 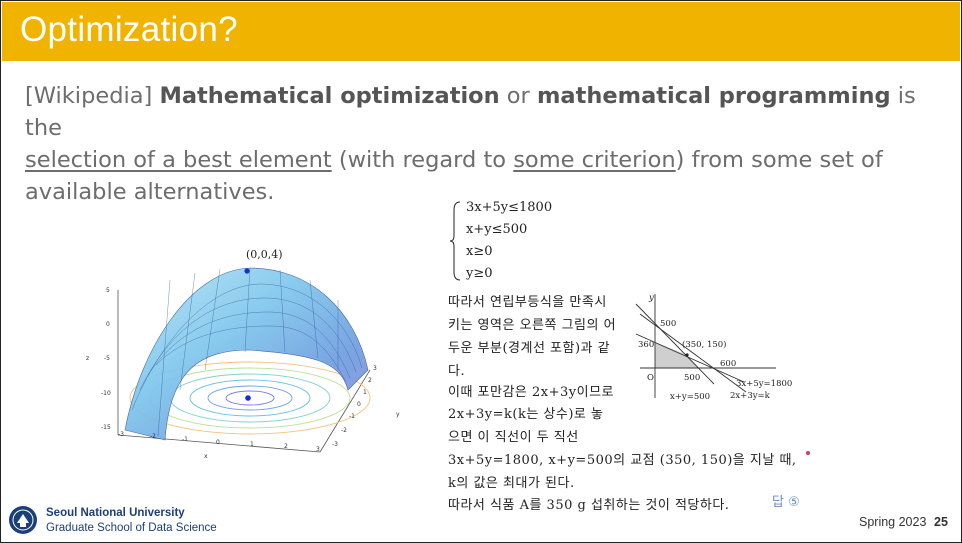 What do you see at coordinates (23, 520) in the screenshot?
I see `snu-logo-icon` at bounding box center [23, 520].